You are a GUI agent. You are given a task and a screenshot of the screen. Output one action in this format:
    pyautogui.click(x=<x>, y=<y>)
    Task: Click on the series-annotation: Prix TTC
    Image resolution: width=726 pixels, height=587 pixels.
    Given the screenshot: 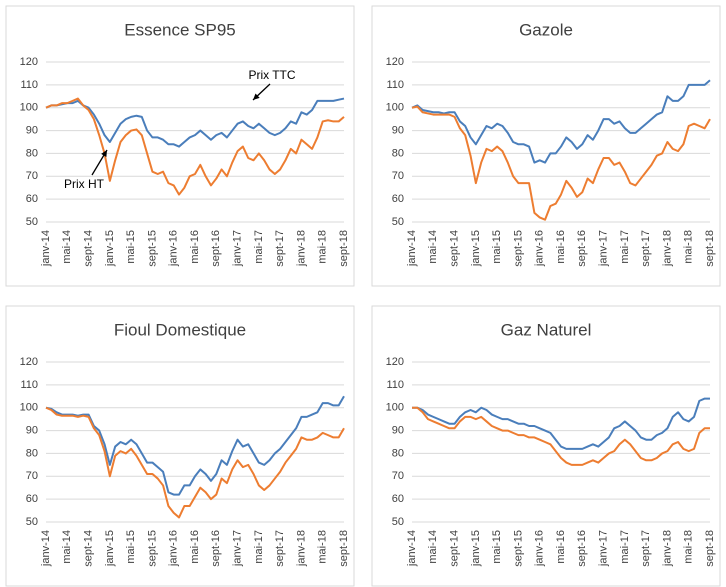 What is the action you would take?
    pyautogui.click(x=271, y=75)
    